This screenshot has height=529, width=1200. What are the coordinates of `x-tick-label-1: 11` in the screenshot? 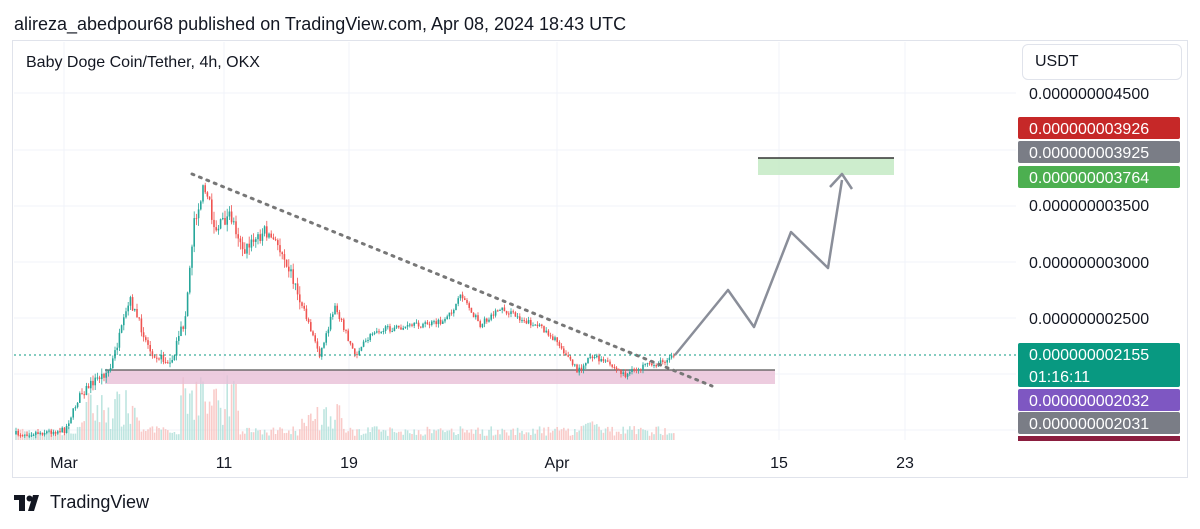 It's located at (224, 463).